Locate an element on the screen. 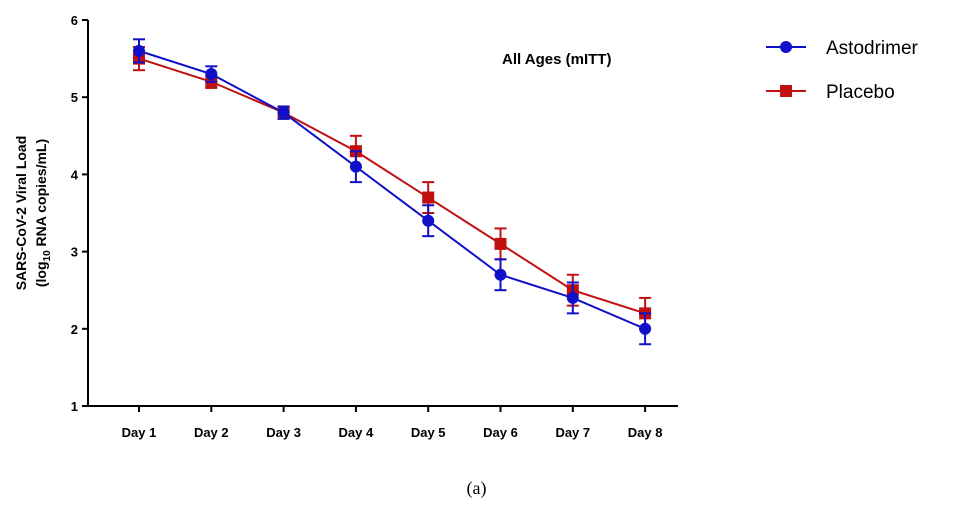  x-tick-label: Day 5 is located at coordinates (428, 432).